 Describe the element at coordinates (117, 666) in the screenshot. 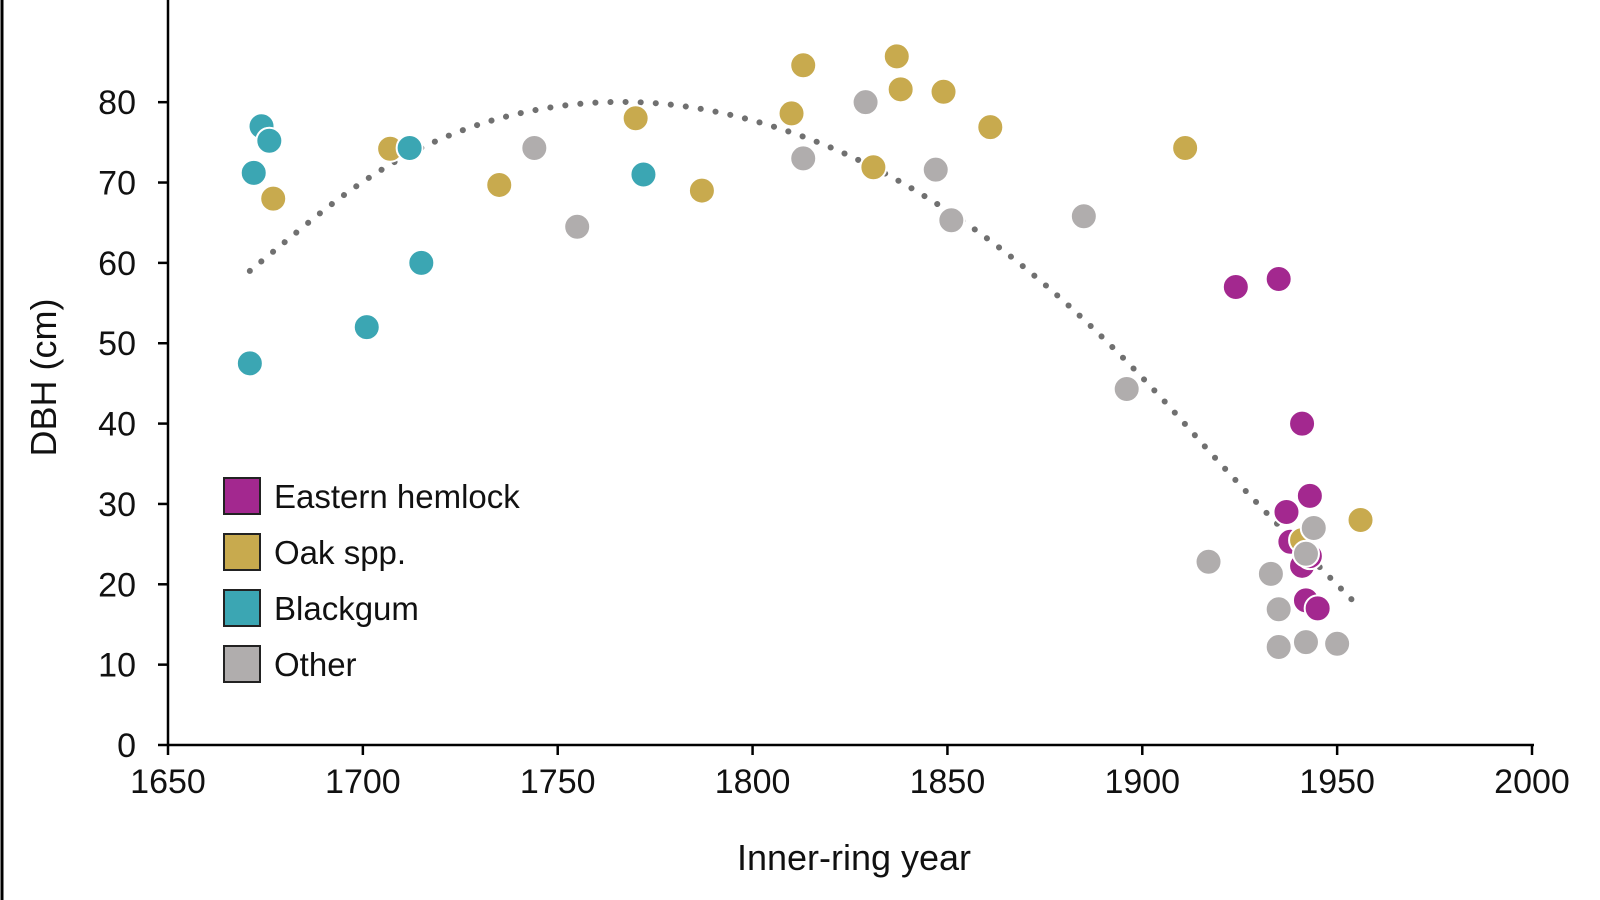

I see `y-tick-label: 10` at that location.